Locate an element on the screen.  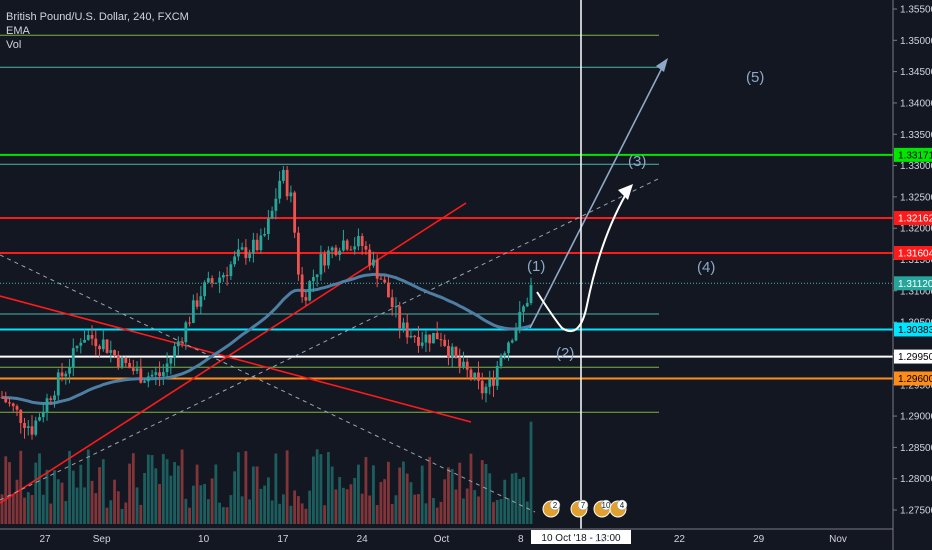
y-tick-label: 1.31500 is located at coordinates (916, 260).